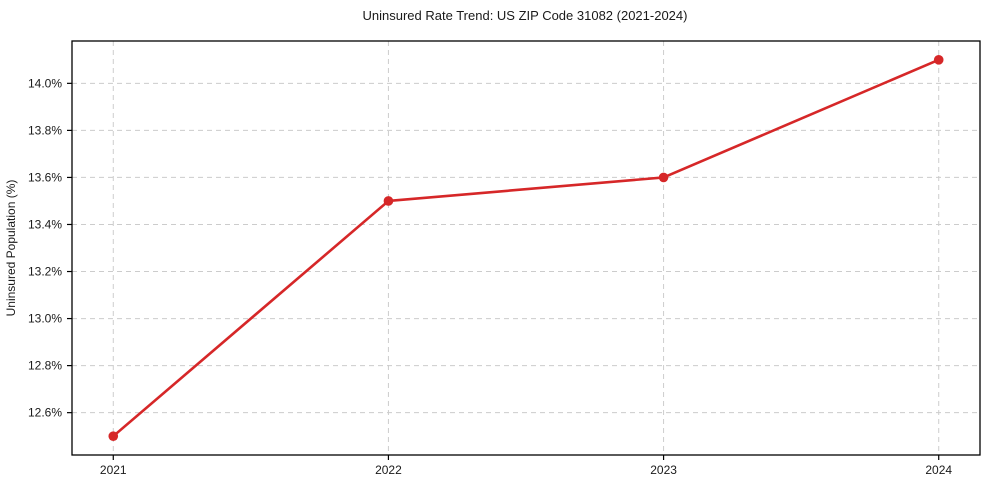  What do you see at coordinates (388, 470) in the screenshot?
I see `x-tick-label: 2022` at bounding box center [388, 470].